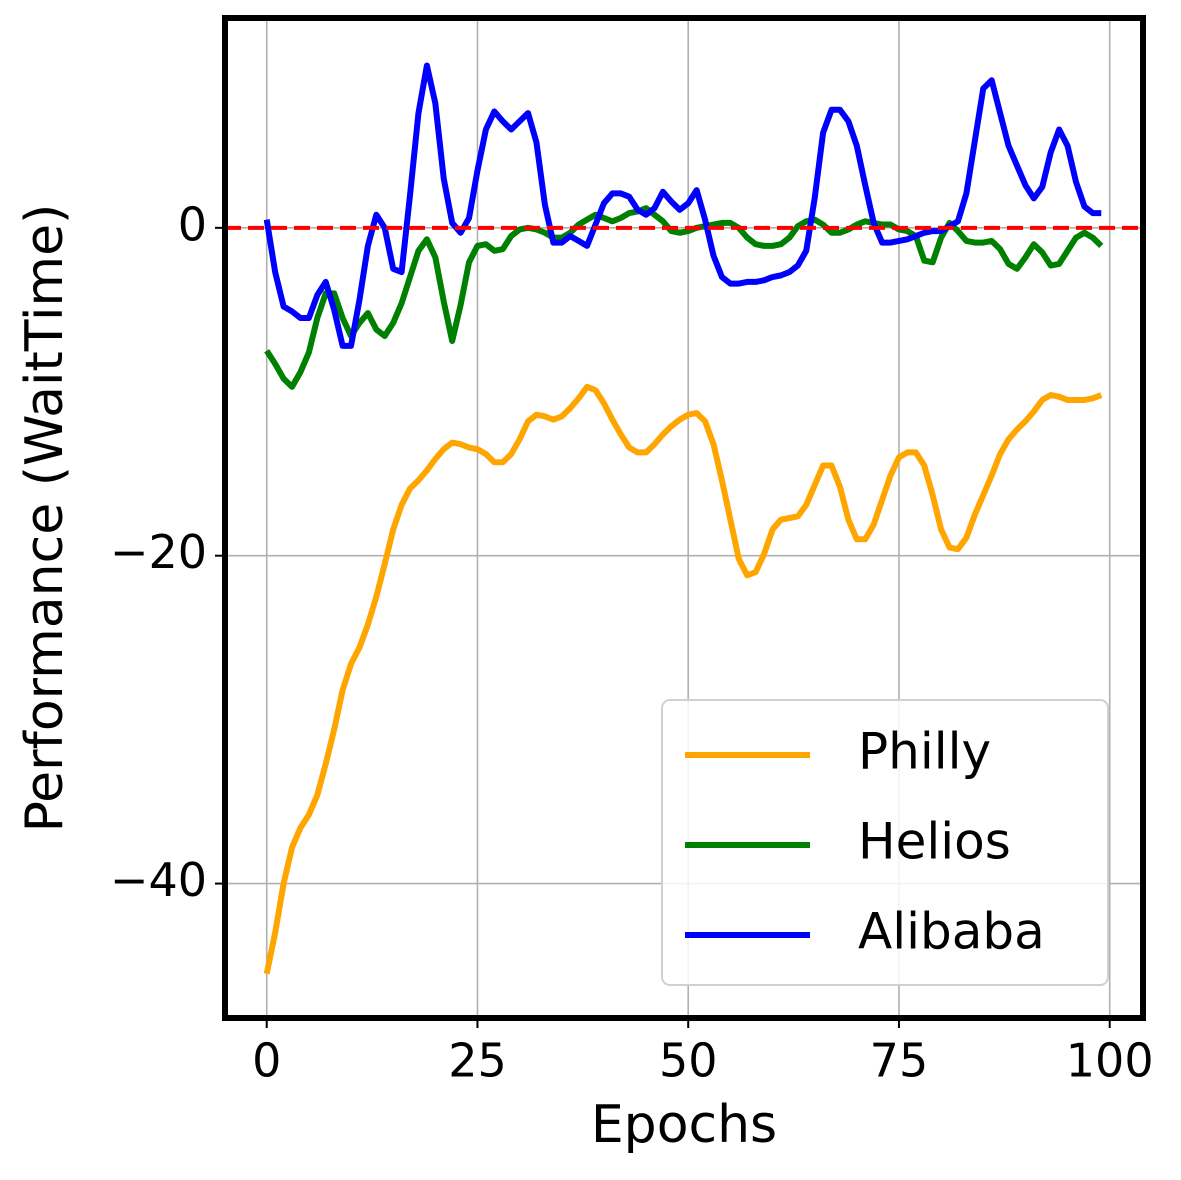 This screenshot has width=1181, height=1180. What do you see at coordinates (924, 752) in the screenshot?
I see `legend-label: Philly` at bounding box center [924, 752].